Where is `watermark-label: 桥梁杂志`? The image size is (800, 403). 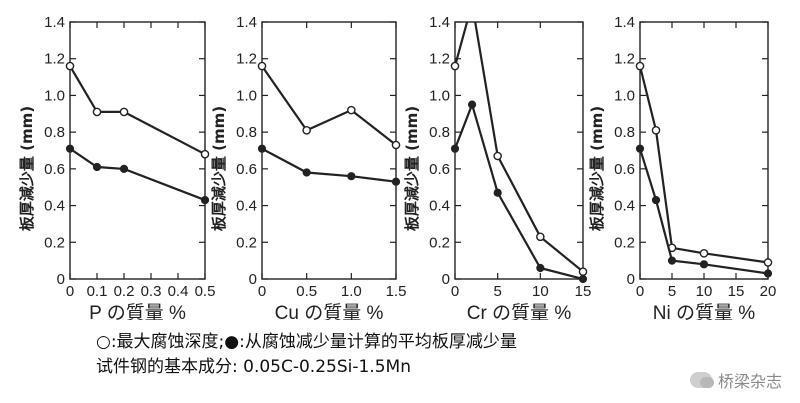
watermark-label: 桥梁杂志 is located at coordinates (749, 381).